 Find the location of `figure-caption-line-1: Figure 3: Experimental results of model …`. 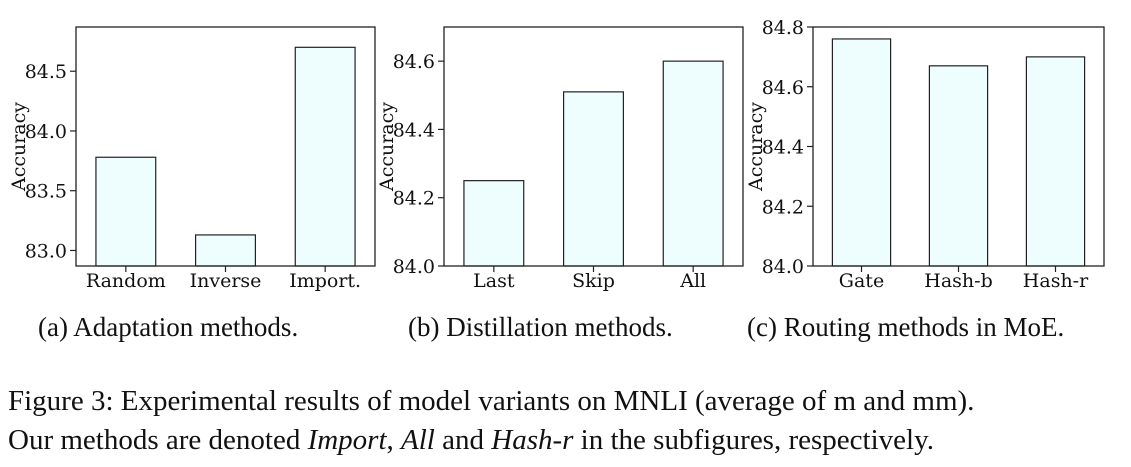

figure-caption-line-1: Figure 3: Experimental results of model … is located at coordinates (491, 401).